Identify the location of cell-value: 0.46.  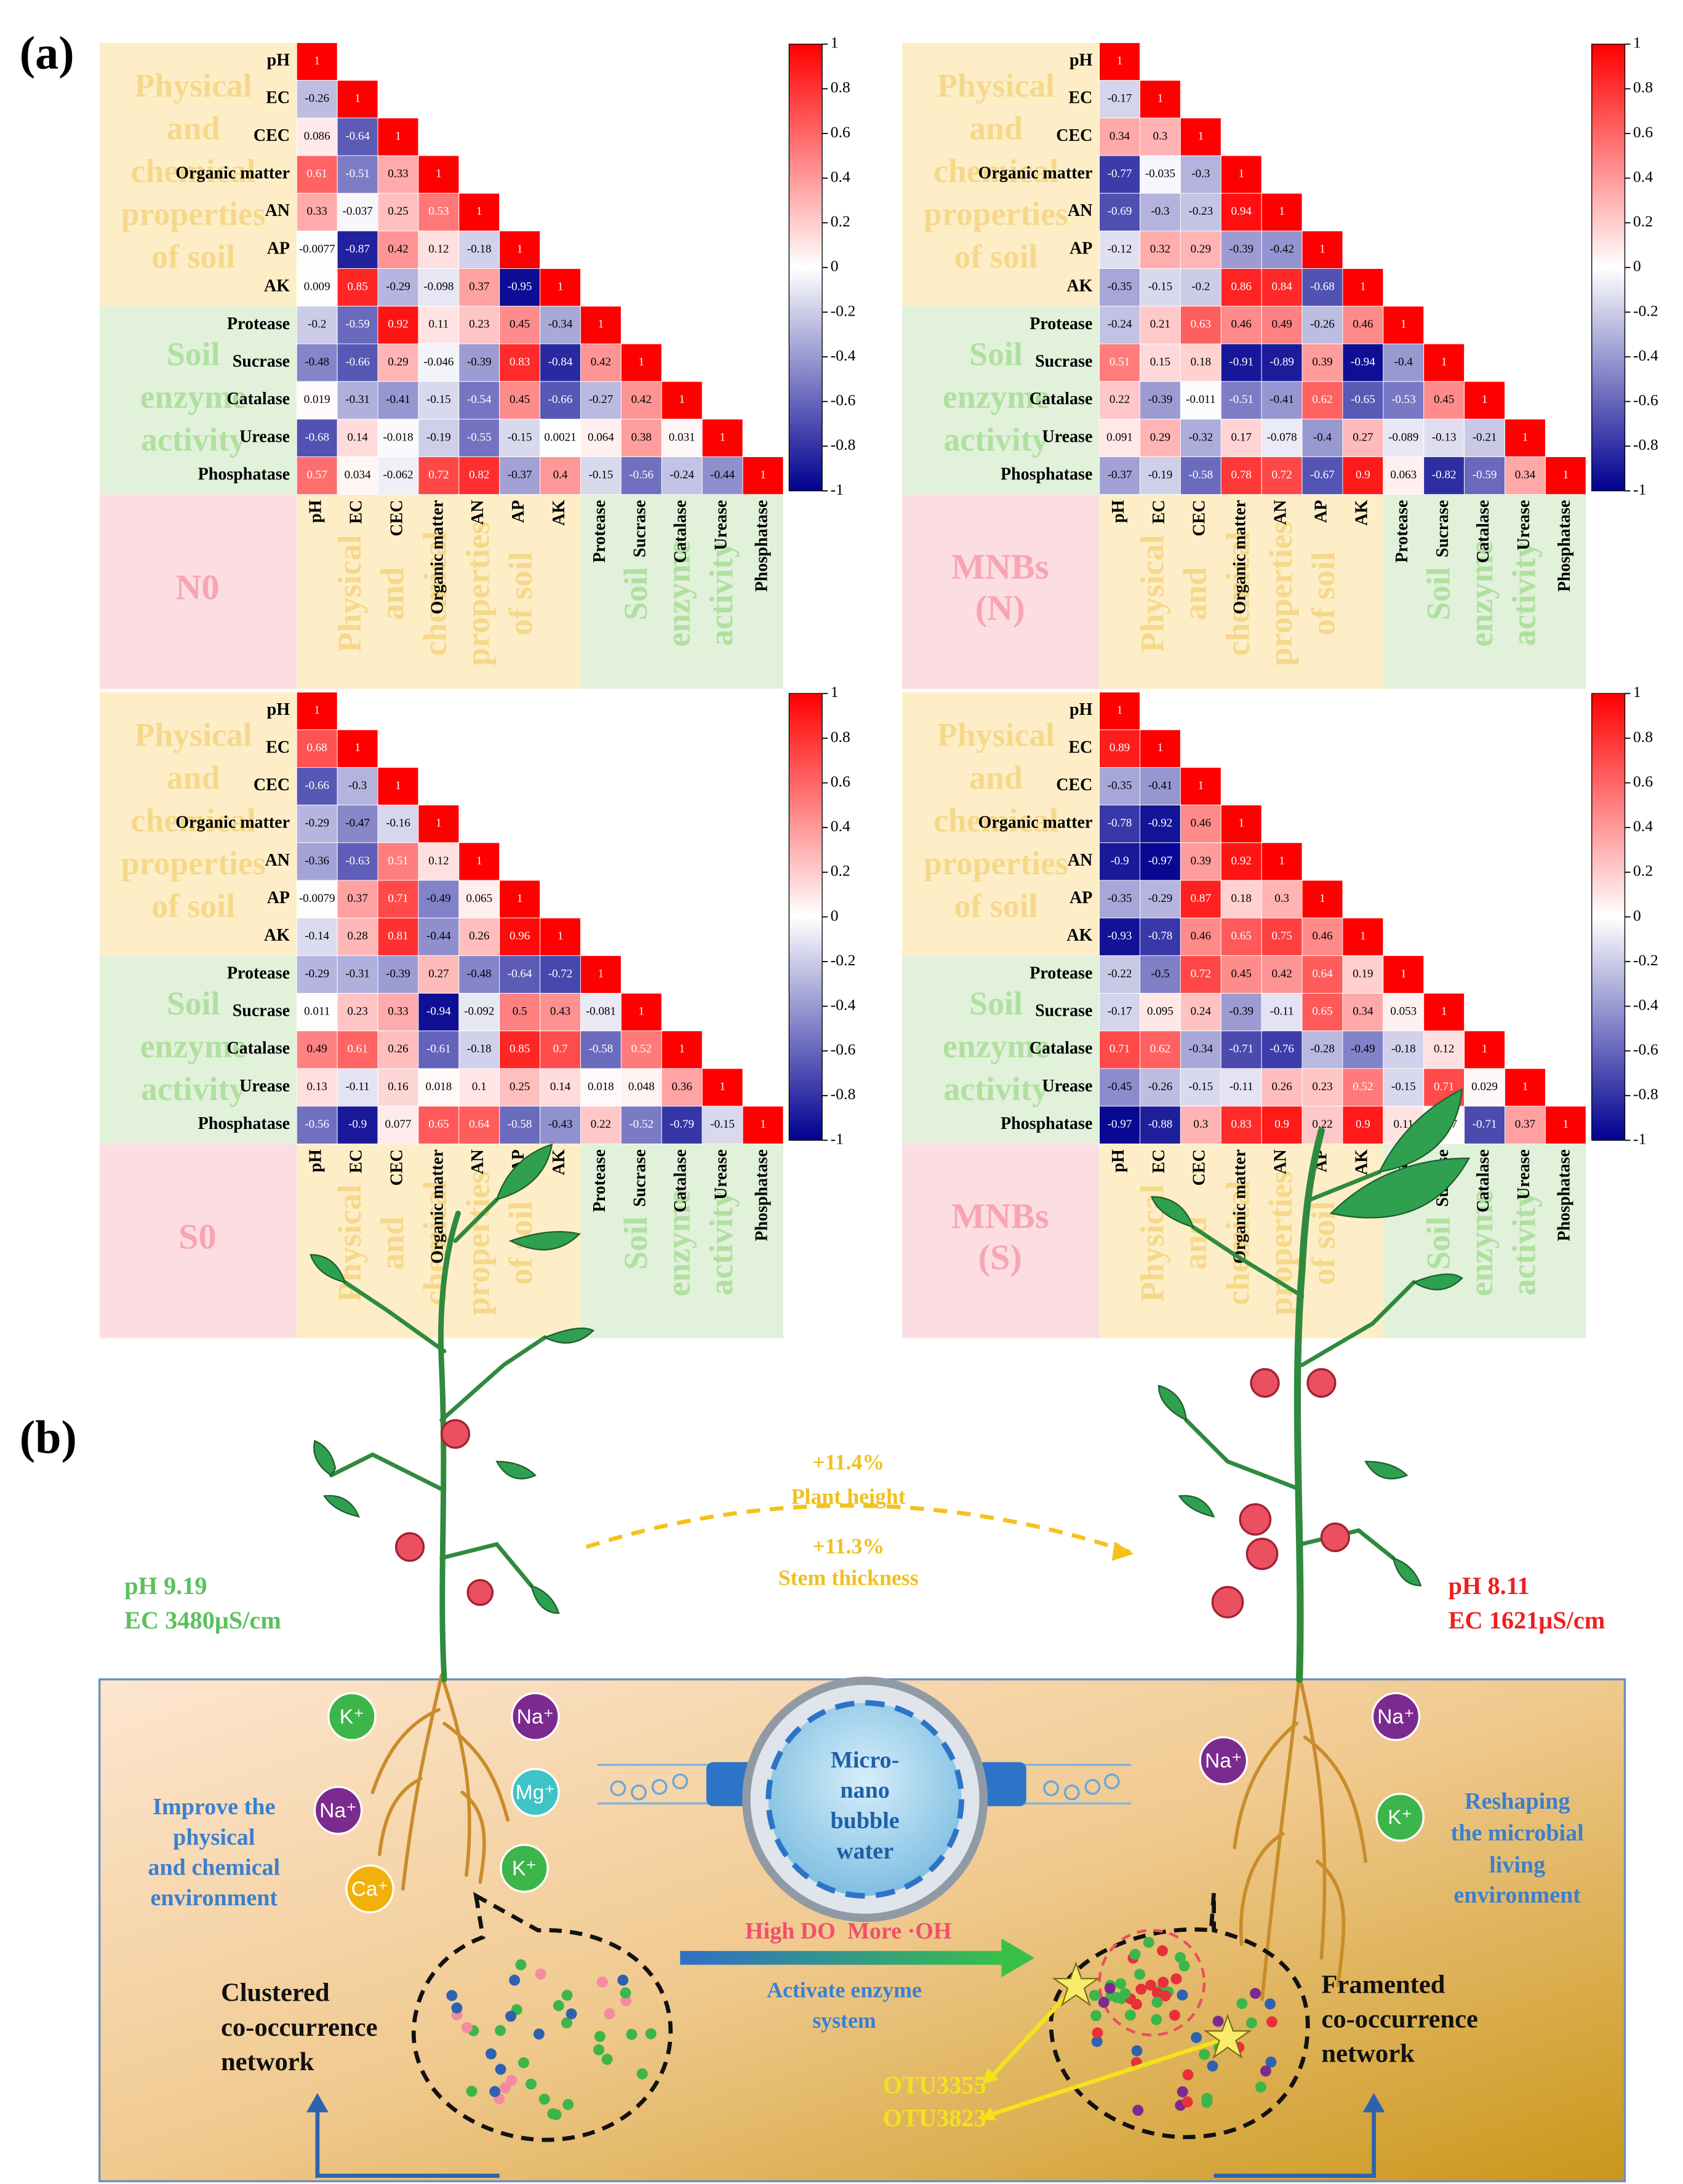
(1241, 324).